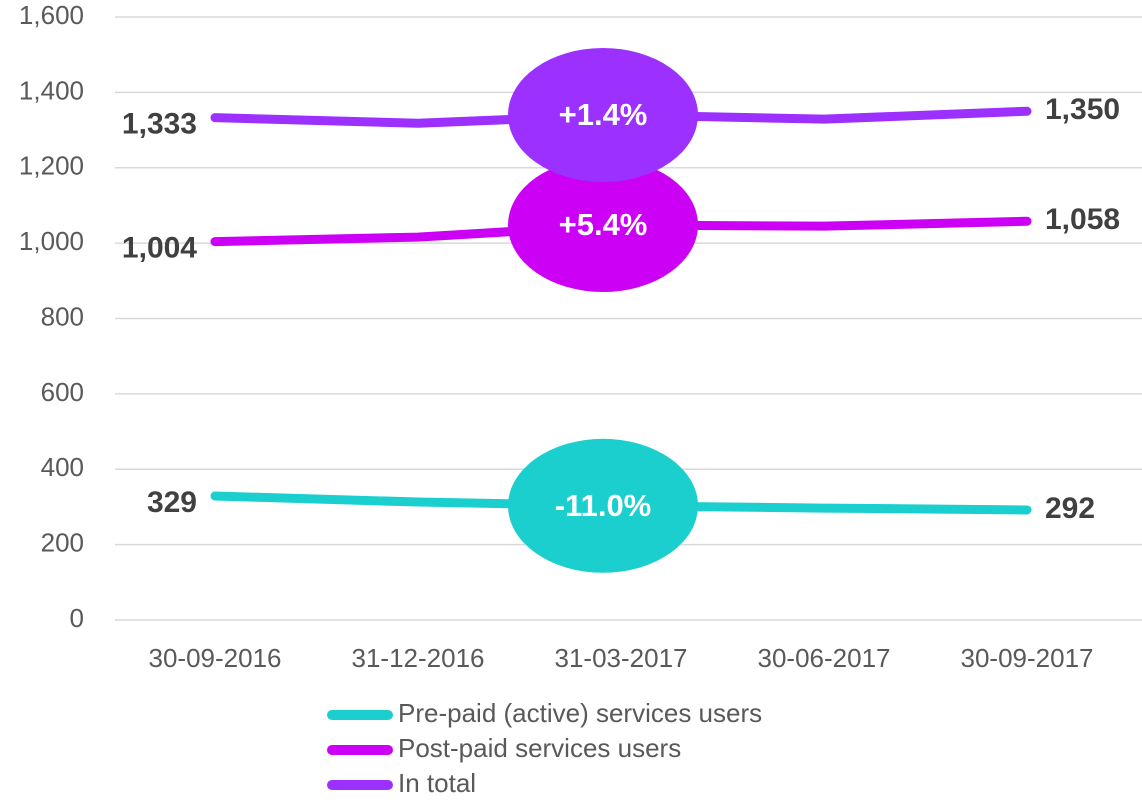 The width and height of the screenshot is (1142, 807). Describe the element at coordinates (159, 124) in the screenshot. I see `data-label: 1,333` at that location.